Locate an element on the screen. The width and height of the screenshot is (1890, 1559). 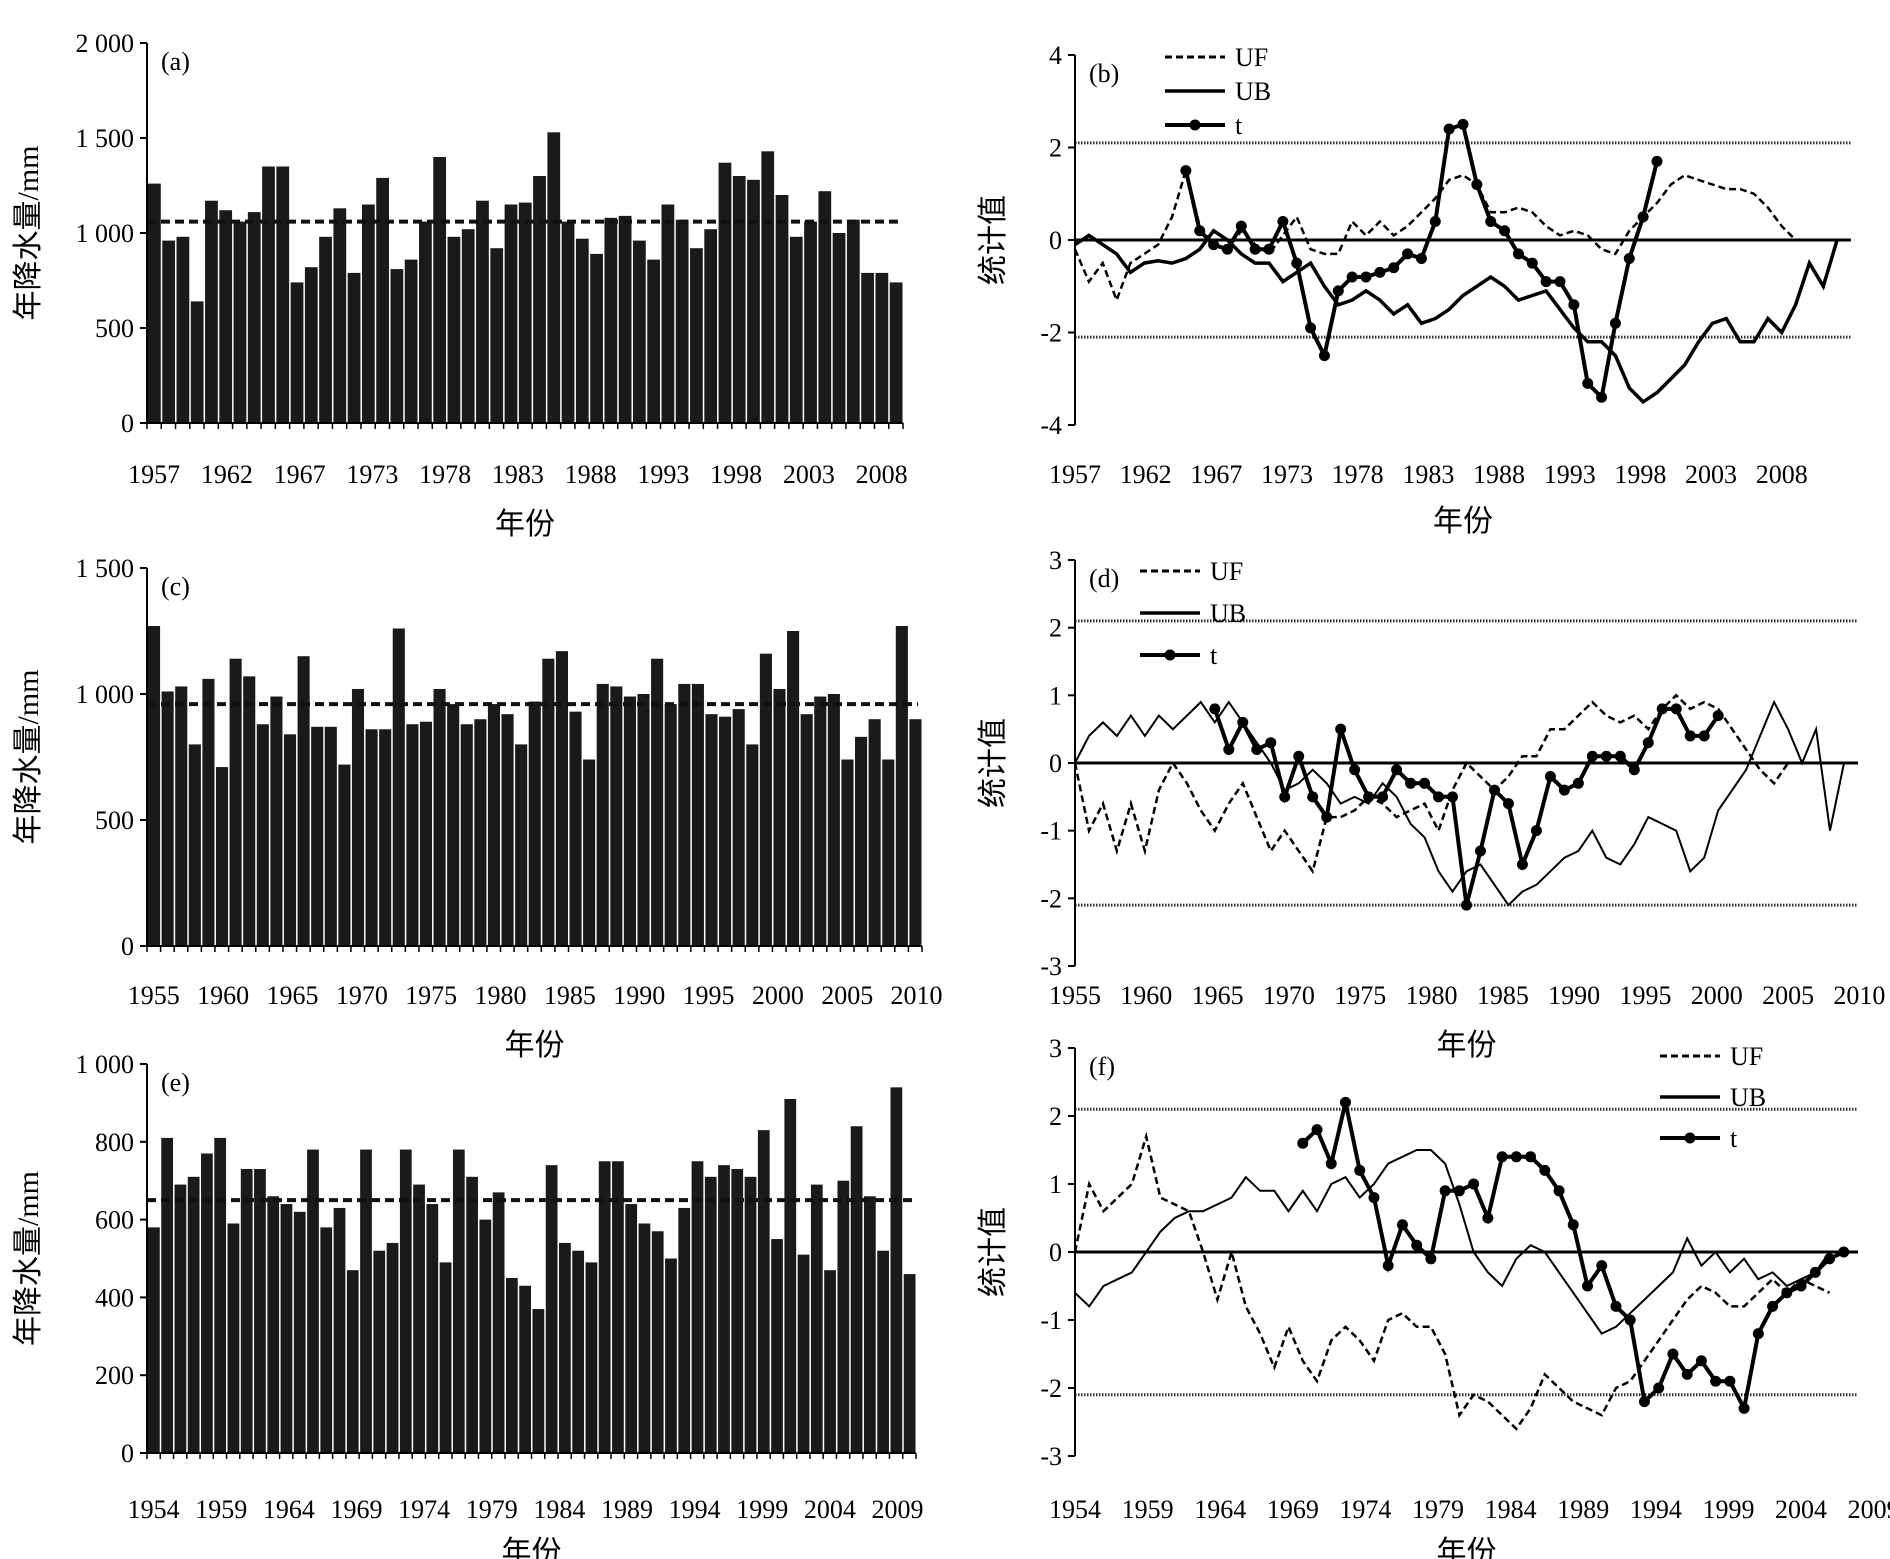
x-tick-label: 2010 is located at coordinates (917, 995).